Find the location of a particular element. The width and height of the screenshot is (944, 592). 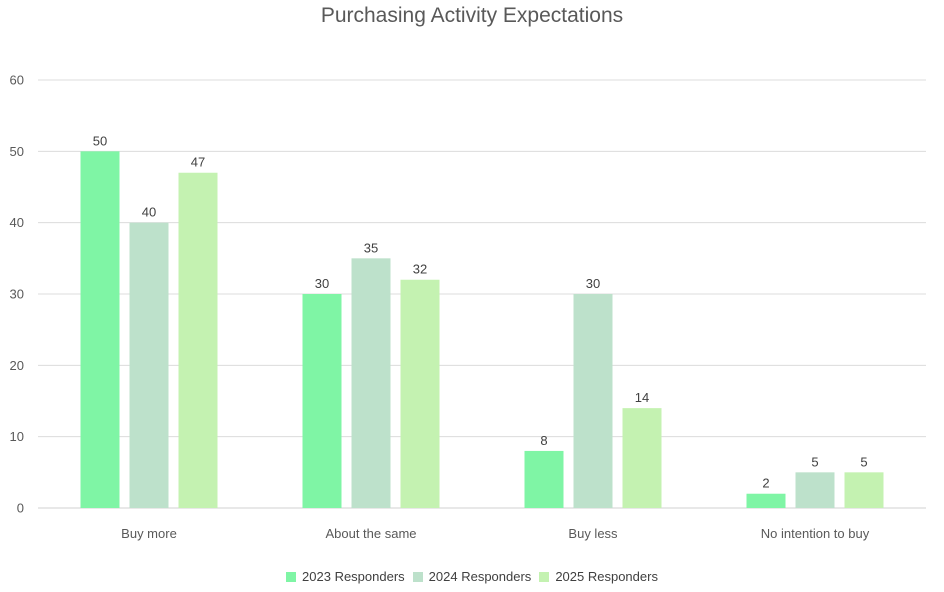

y-tick-label: 0 is located at coordinates (20, 508).